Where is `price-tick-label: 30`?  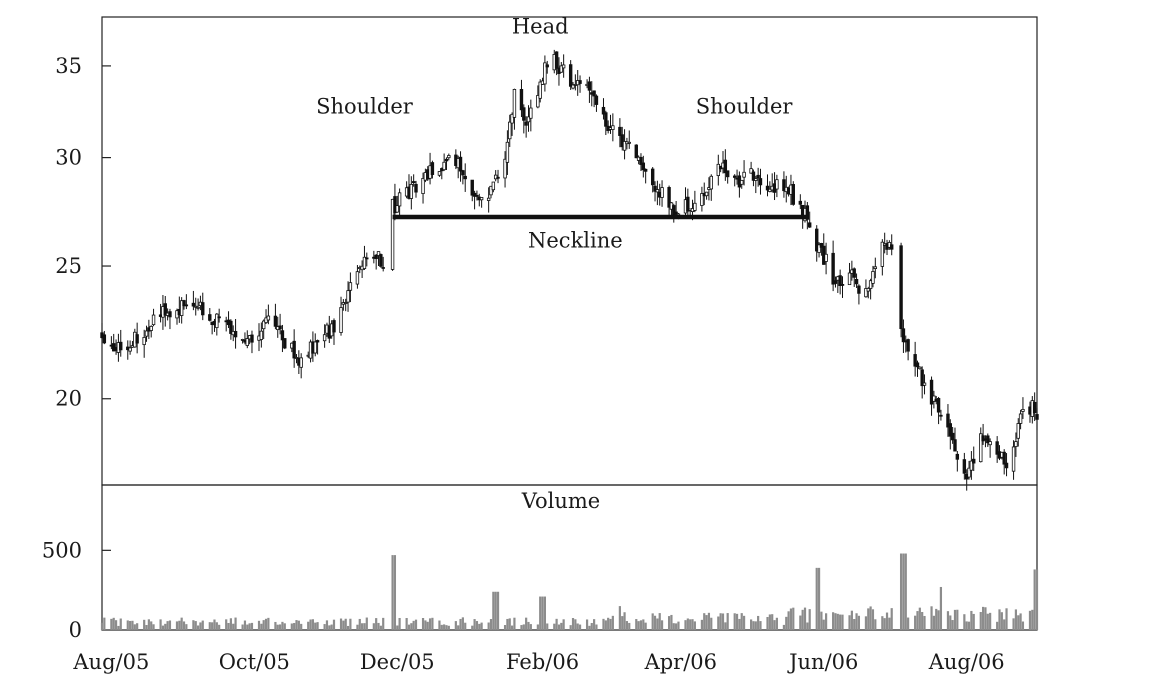
price-tick-label: 30 is located at coordinates (68, 158).